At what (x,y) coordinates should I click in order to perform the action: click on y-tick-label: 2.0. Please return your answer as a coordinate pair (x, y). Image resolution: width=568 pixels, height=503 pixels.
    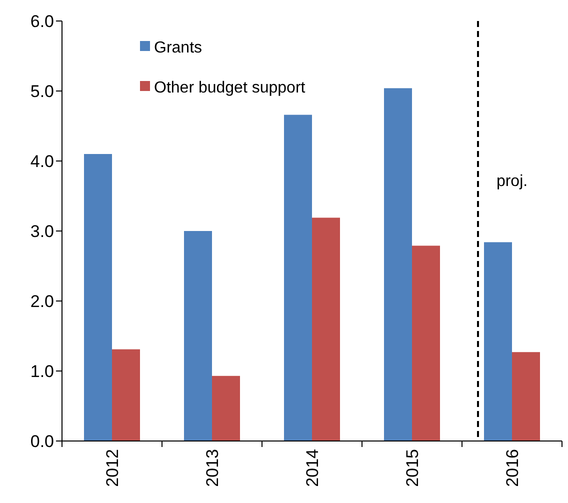
    Looking at the image, I should click on (42, 301).